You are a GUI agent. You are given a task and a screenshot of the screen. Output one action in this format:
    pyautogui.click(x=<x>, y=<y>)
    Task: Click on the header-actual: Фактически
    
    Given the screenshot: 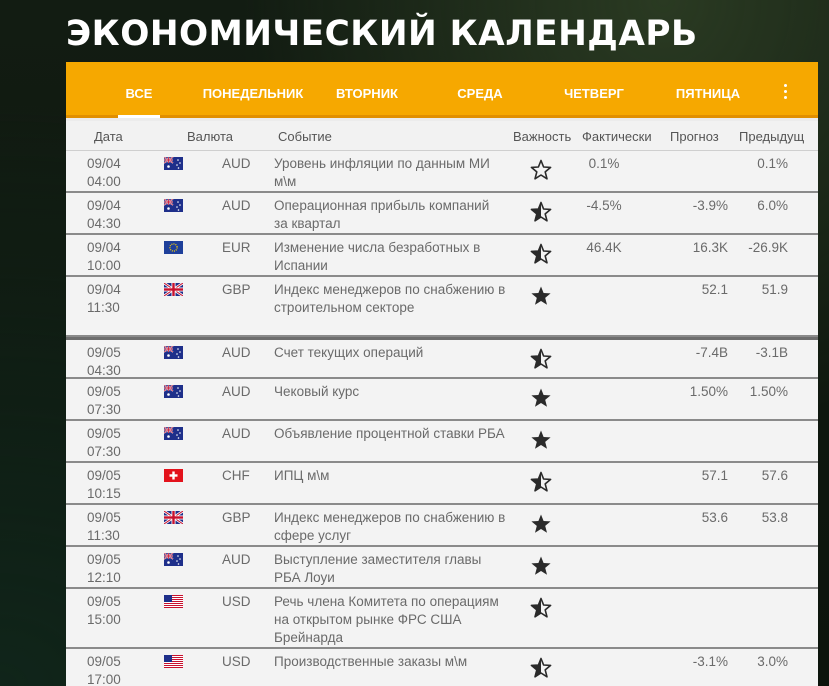 What is the action you would take?
    pyautogui.click(x=617, y=136)
    